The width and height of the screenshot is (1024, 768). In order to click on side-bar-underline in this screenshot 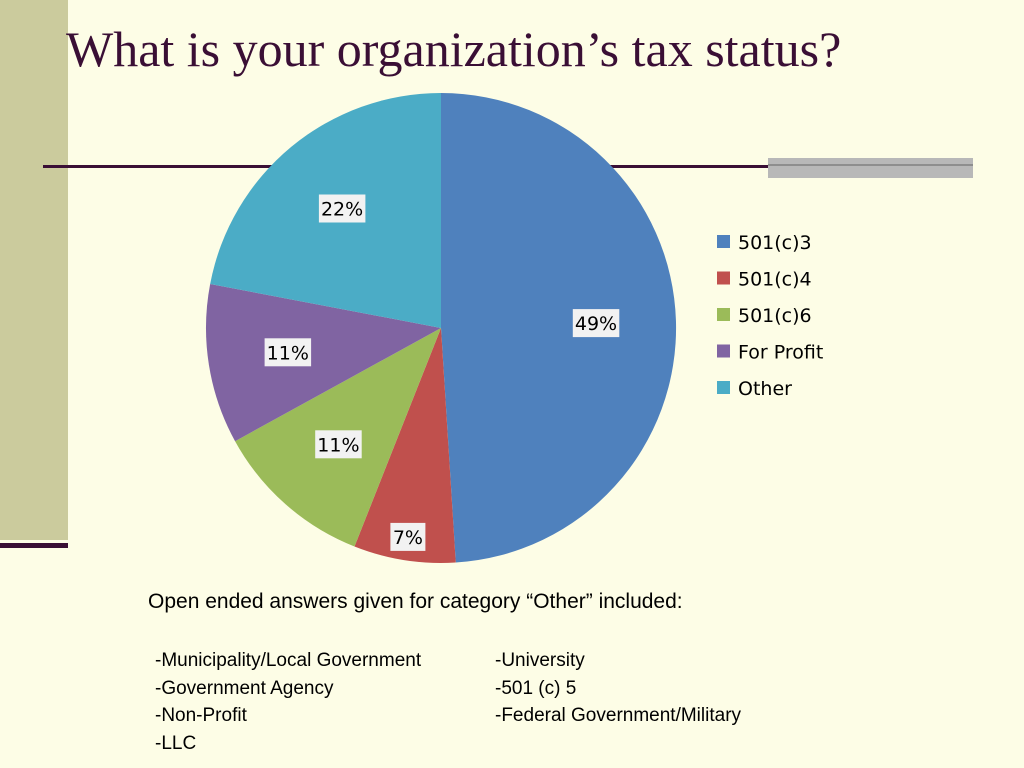, I will do `click(34, 545)`.